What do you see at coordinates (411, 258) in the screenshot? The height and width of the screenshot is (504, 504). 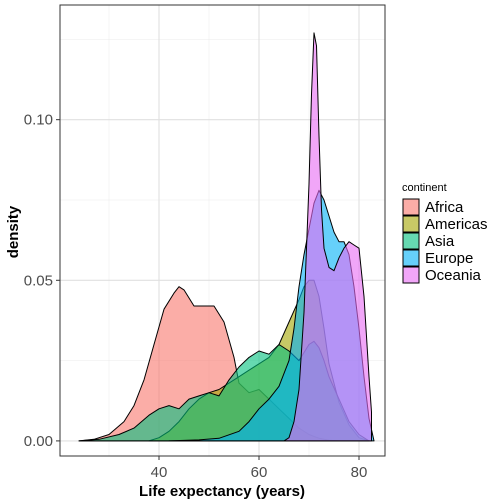 I see `legend-key-europe` at bounding box center [411, 258].